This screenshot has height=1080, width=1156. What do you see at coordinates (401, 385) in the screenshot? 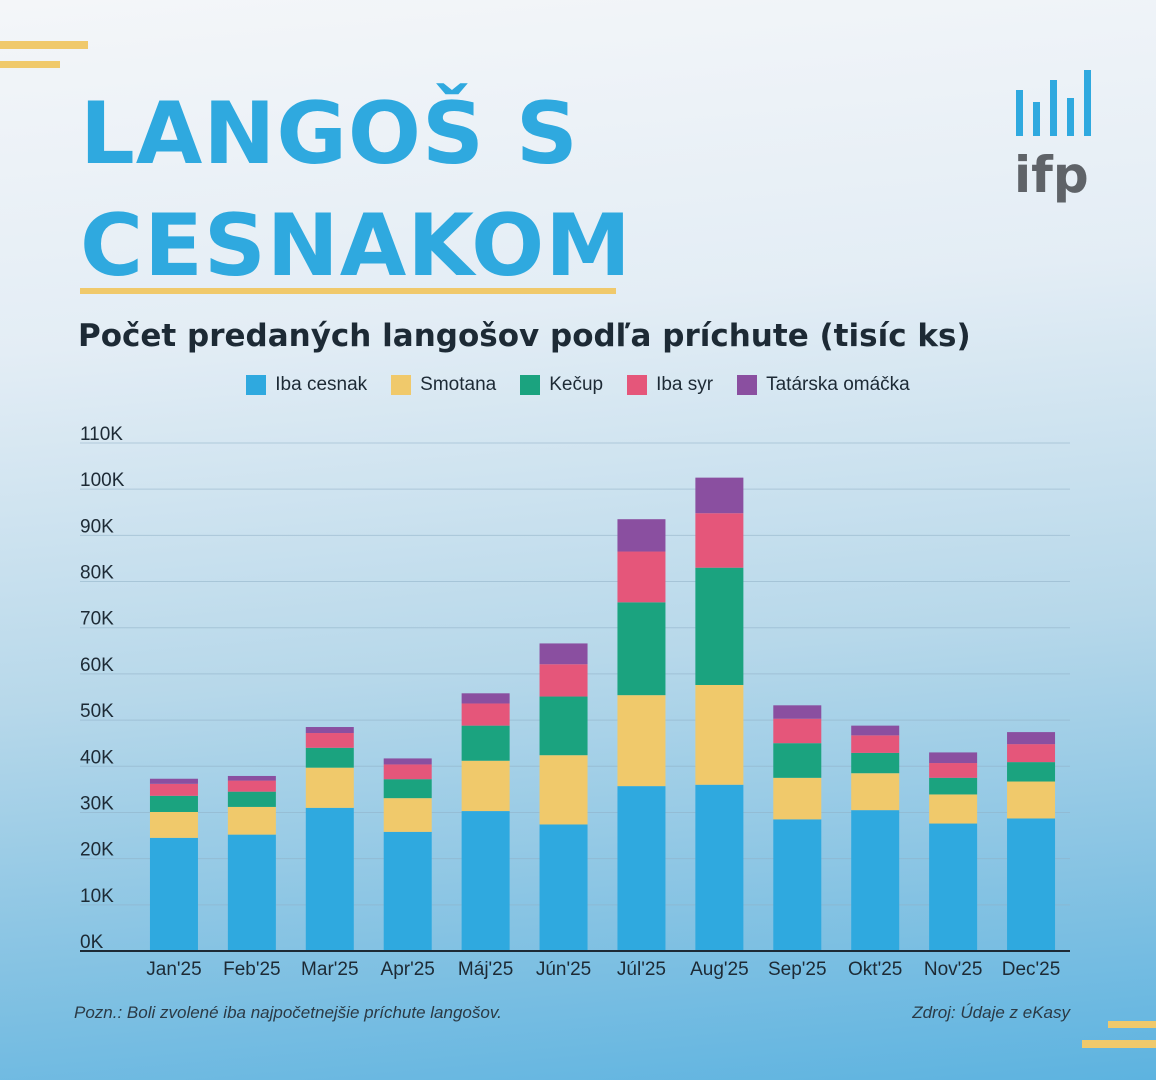
I see `legend-swatch-smotana` at bounding box center [401, 385].